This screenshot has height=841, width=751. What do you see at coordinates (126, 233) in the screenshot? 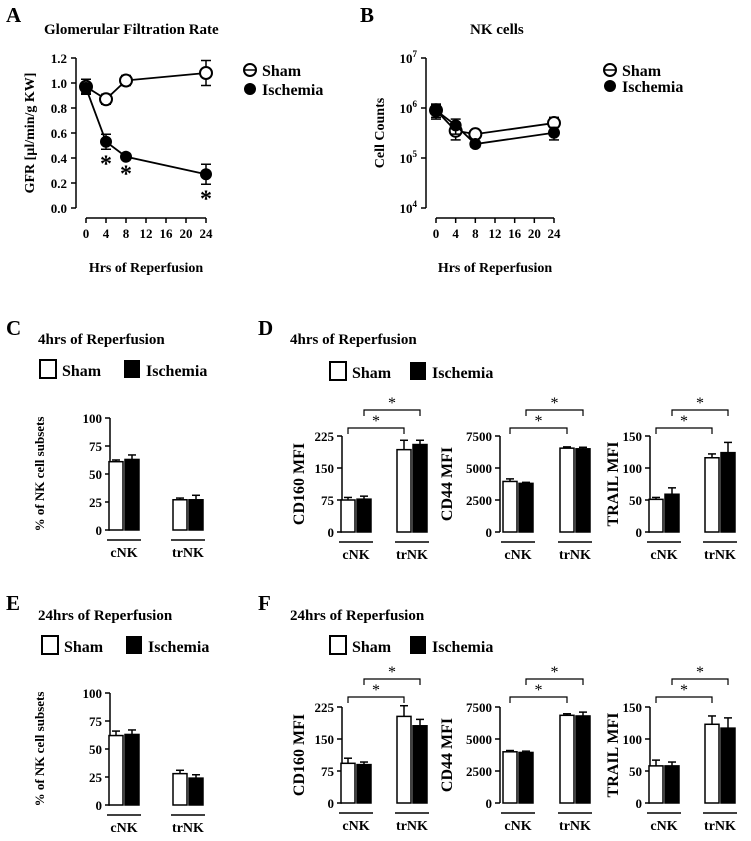
I see `x-tick-label: 8` at bounding box center [126, 233].